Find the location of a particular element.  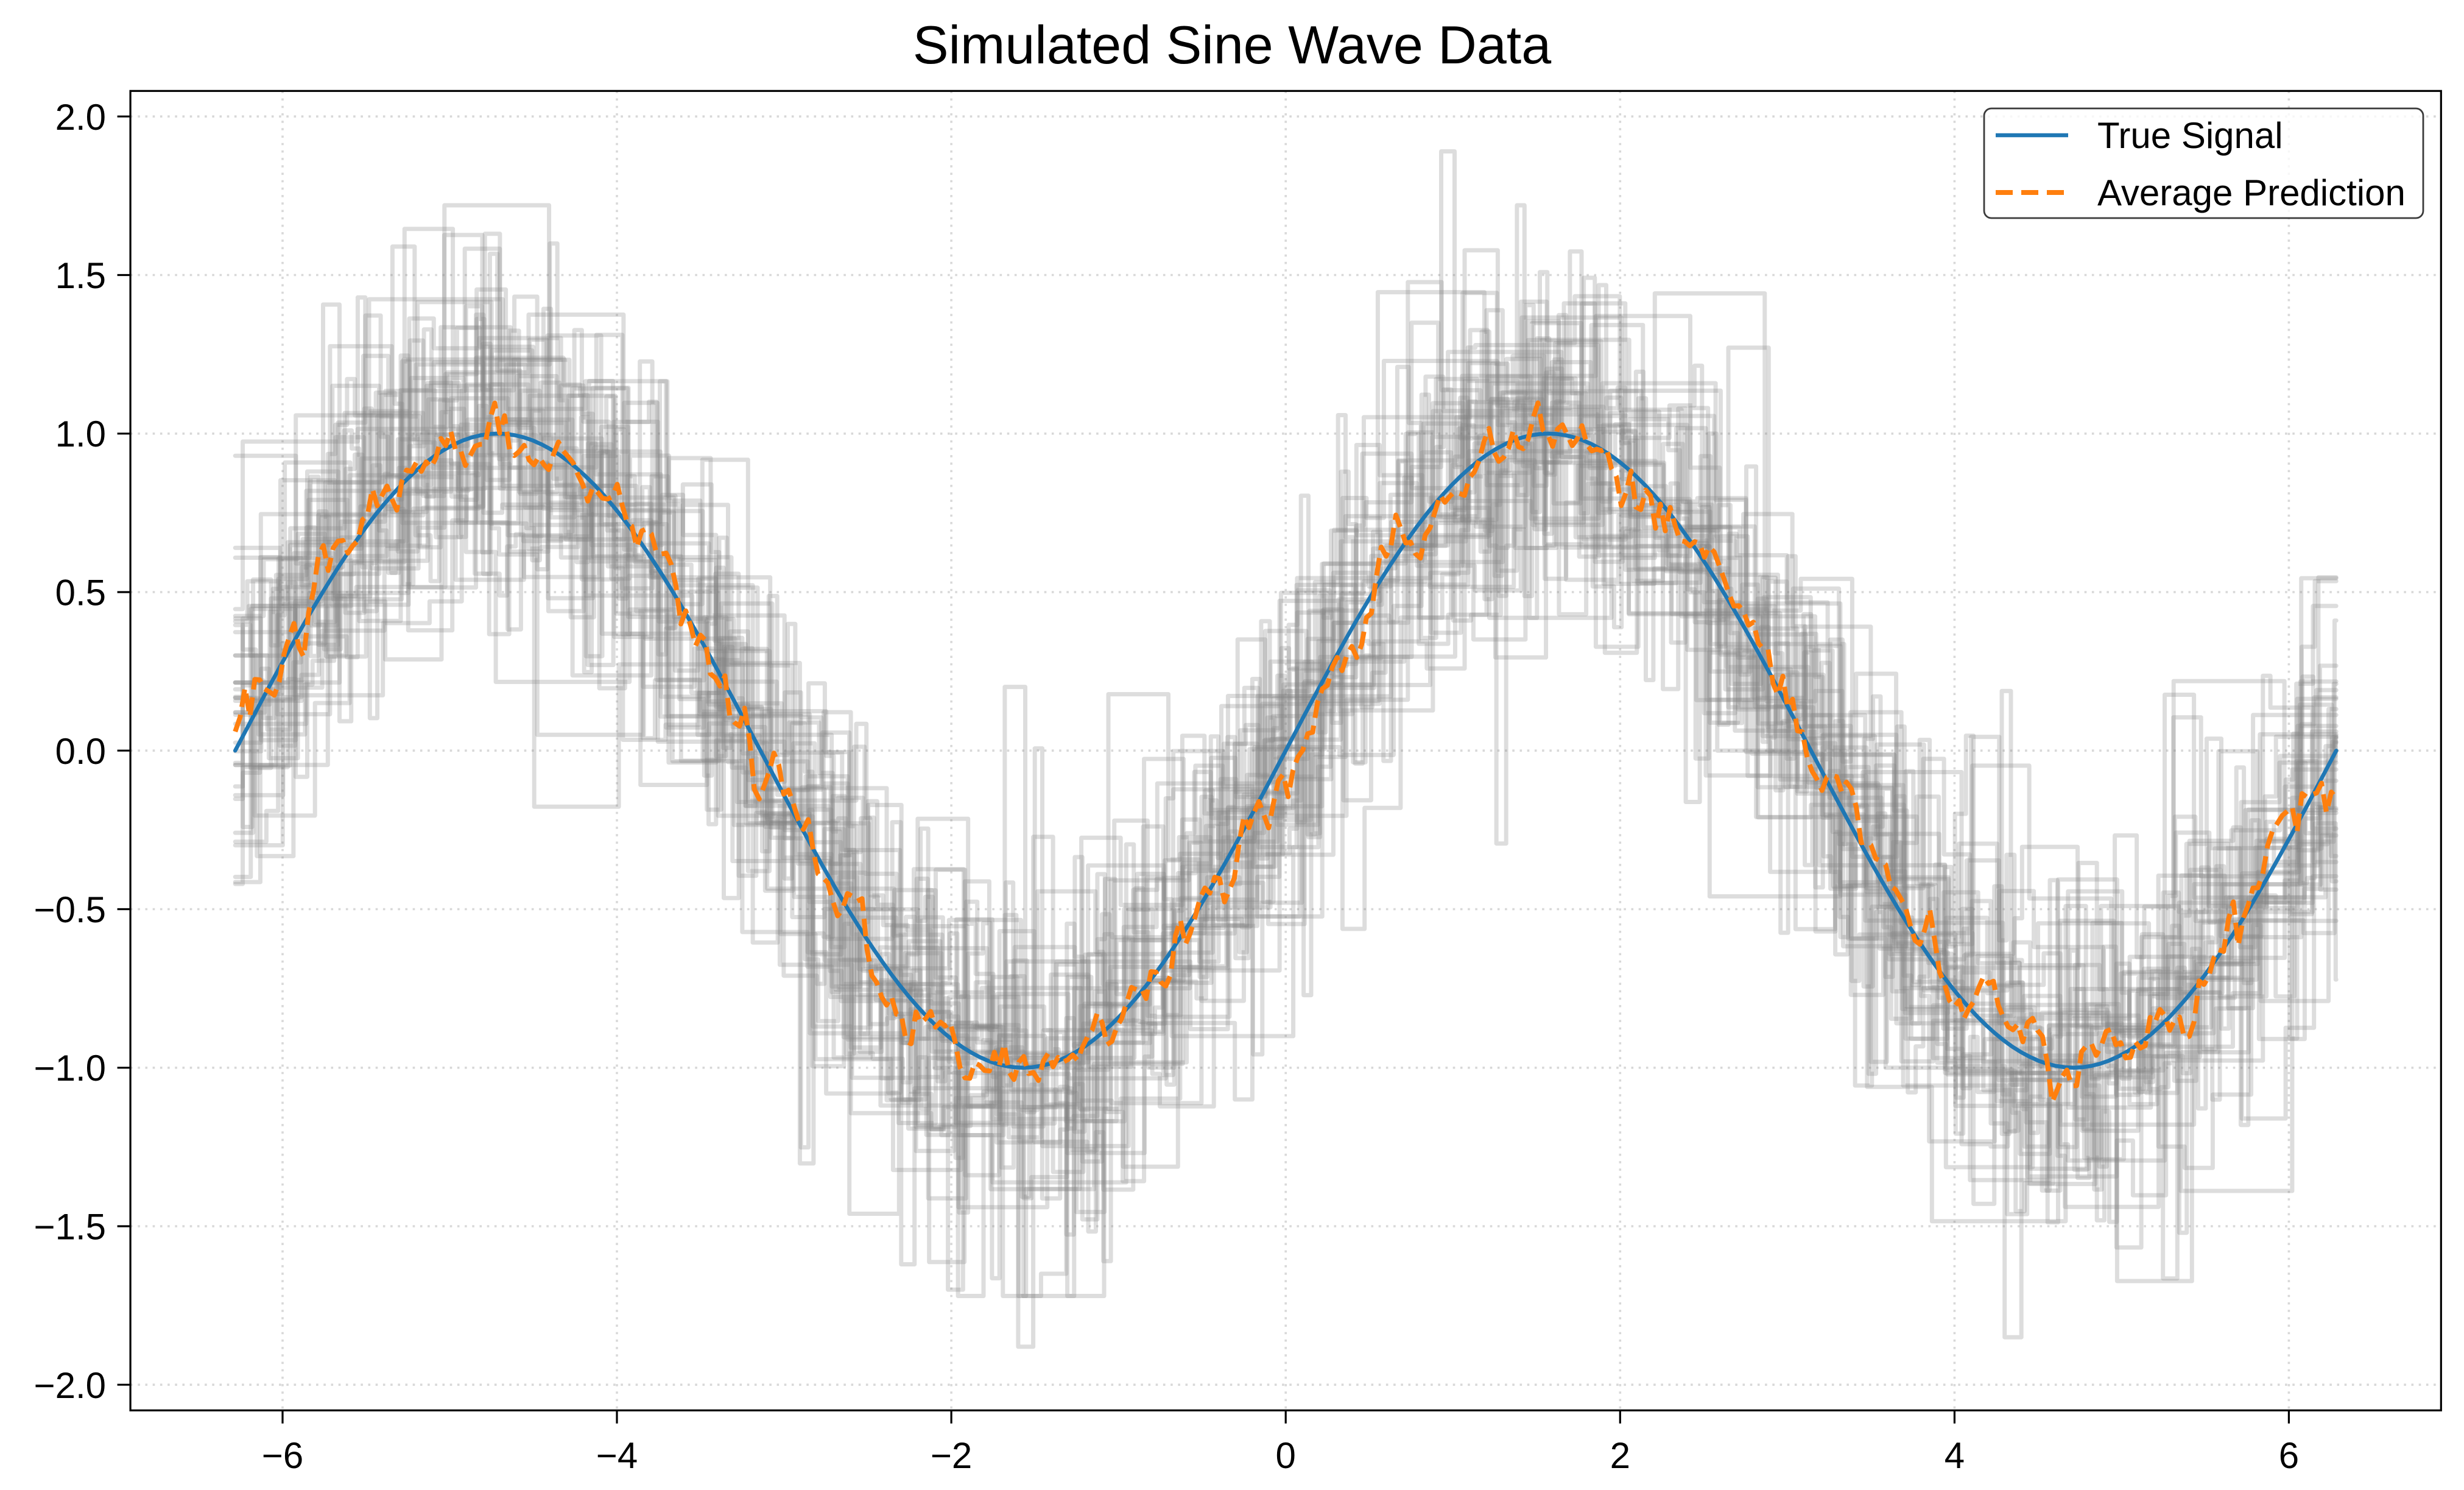

svg-text: −6 is located at coordinates (282, 1456).